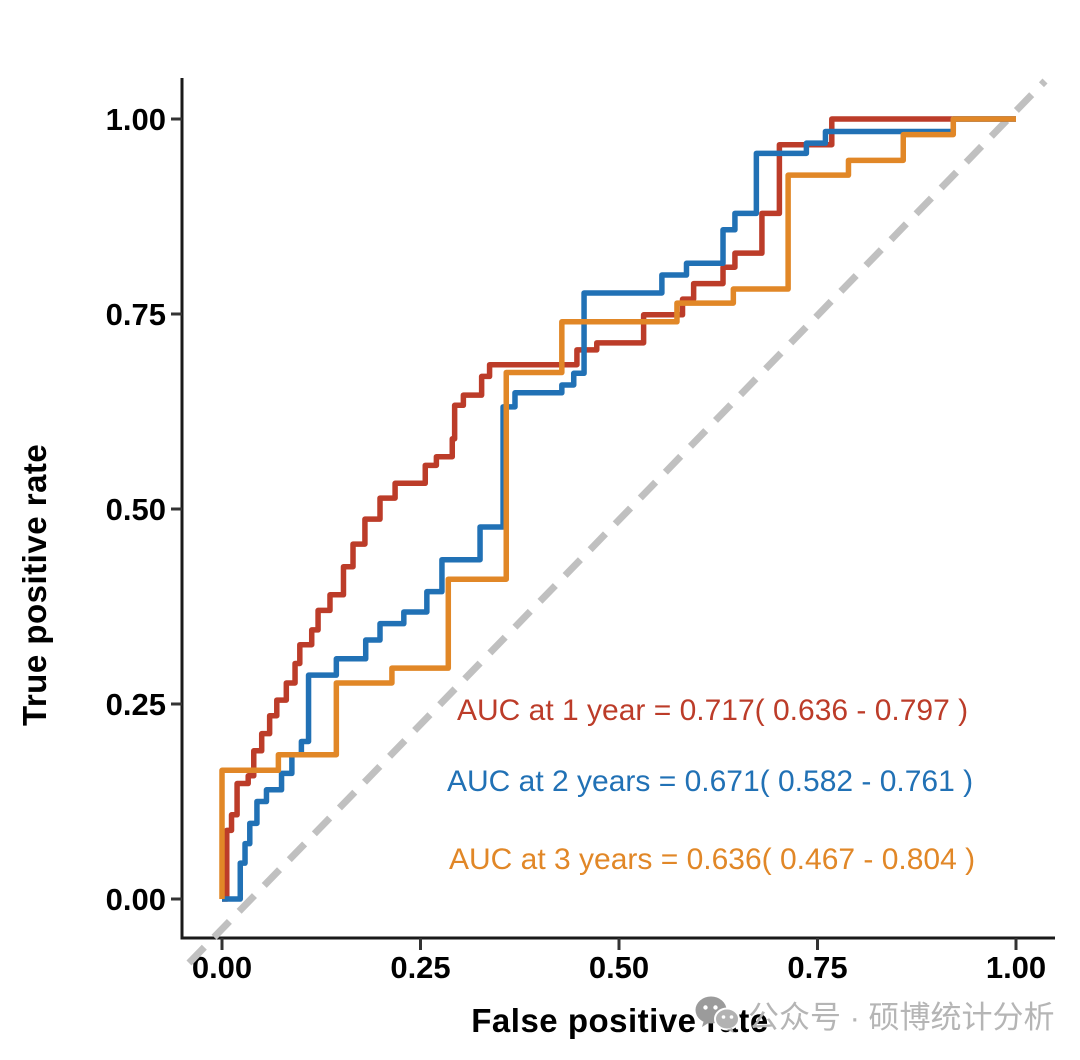  I want to click on y-axis-title: True positive rate, so click(34, 585).